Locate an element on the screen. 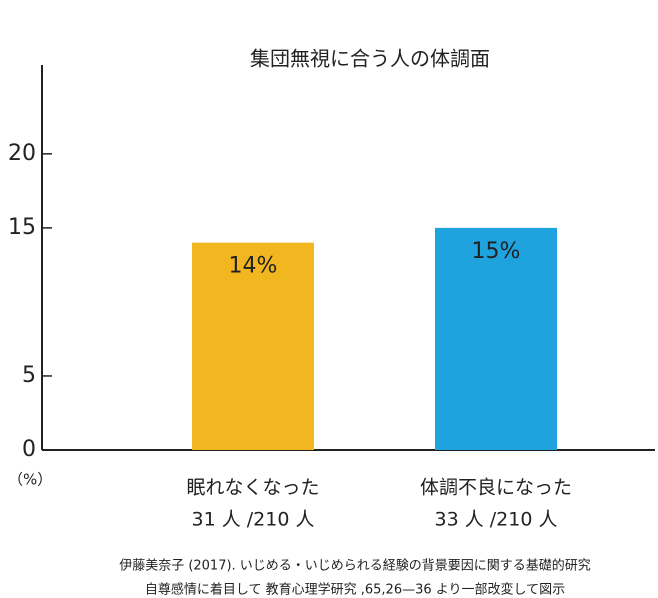 The width and height of the screenshot is (658, 598). sample-size: 31 人 /210 人 is located at coordinates (253, 520).